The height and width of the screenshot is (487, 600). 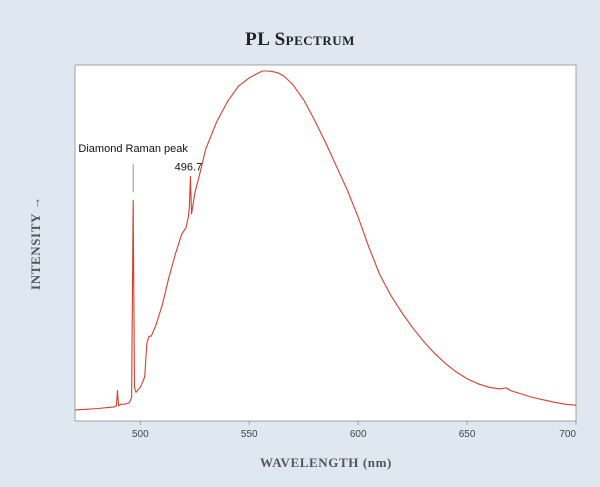 I want to click on x-axis-title: WAVELENGTH (nm), so click(x=326, y=462).